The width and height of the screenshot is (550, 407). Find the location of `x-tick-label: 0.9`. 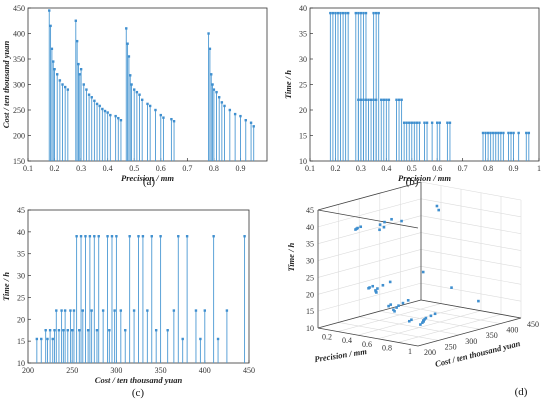

x-tick-label: 0.9 is located at coordinates (514, 168).